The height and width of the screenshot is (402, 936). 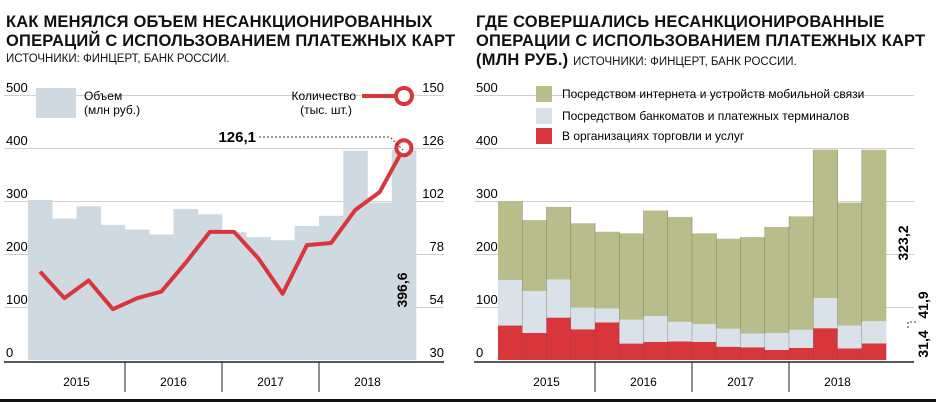 What do you see at coordinates (487, 140) in the screenshot?
I see `right-ytick-label: 400` at bounding box center [487, 140].